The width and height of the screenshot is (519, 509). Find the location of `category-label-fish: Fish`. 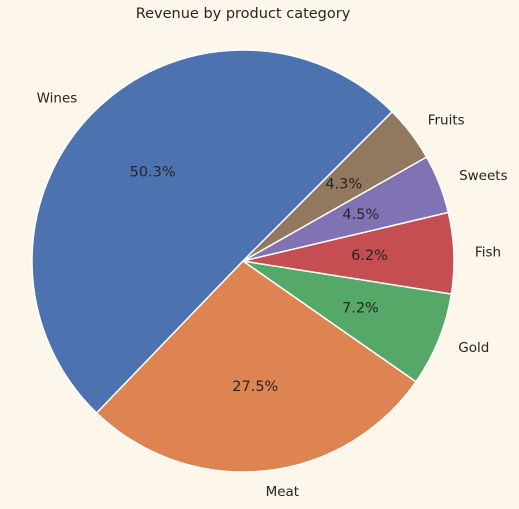

category-label-fish: Fish is located at coordinates (488, 252).